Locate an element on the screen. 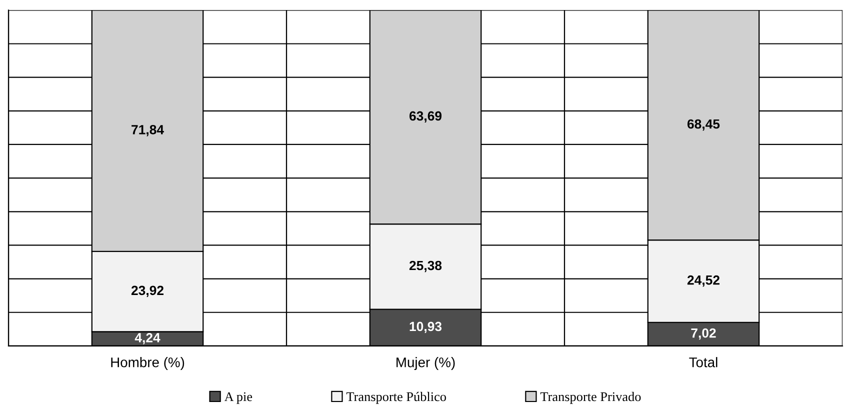  data-label: 25,38 is located at coordinates (425, 266).